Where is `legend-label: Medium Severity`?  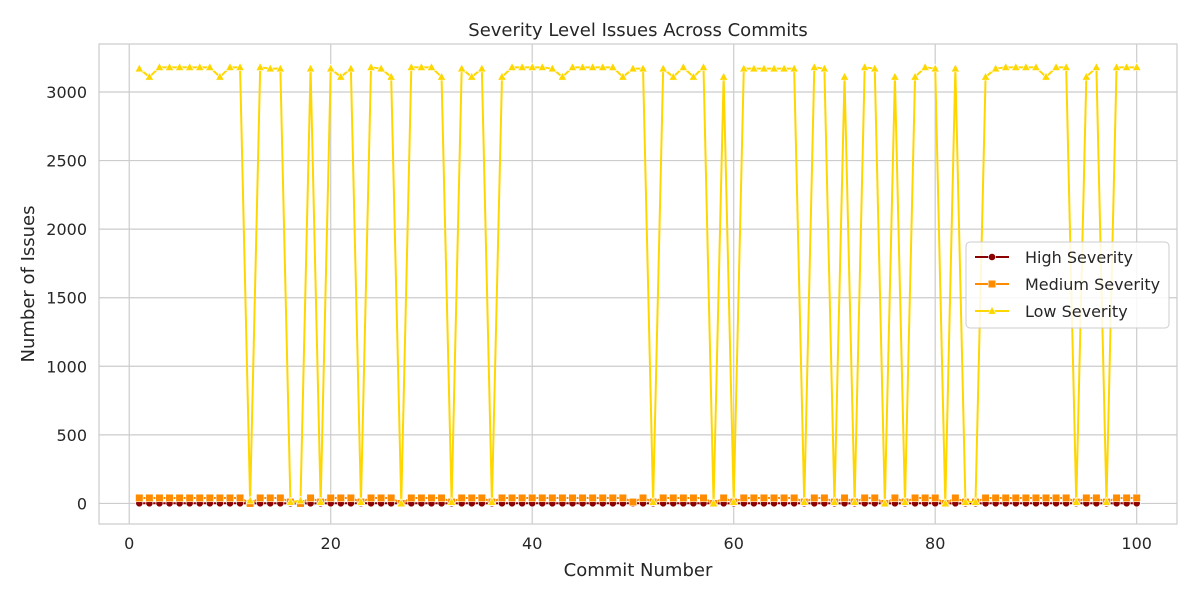
legend-label: Medium Severity is located at coordinates (1092, 284).